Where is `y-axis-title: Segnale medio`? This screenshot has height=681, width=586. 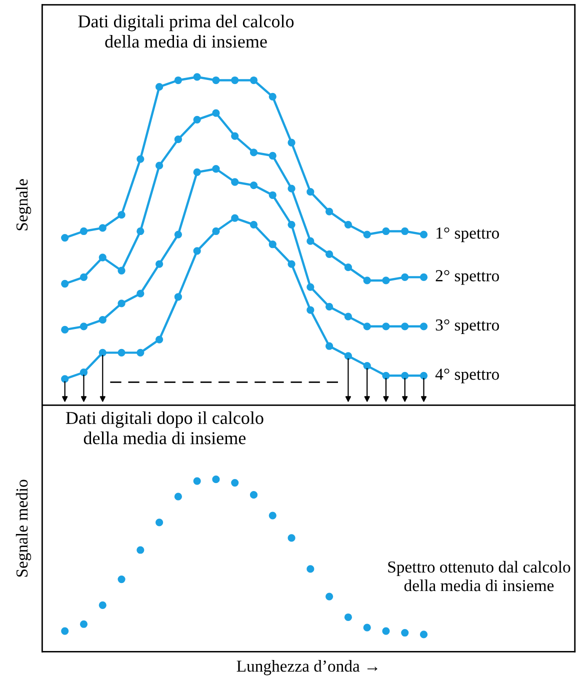
y-axis-title: Segnale medio is located at coordinates (24, 528).